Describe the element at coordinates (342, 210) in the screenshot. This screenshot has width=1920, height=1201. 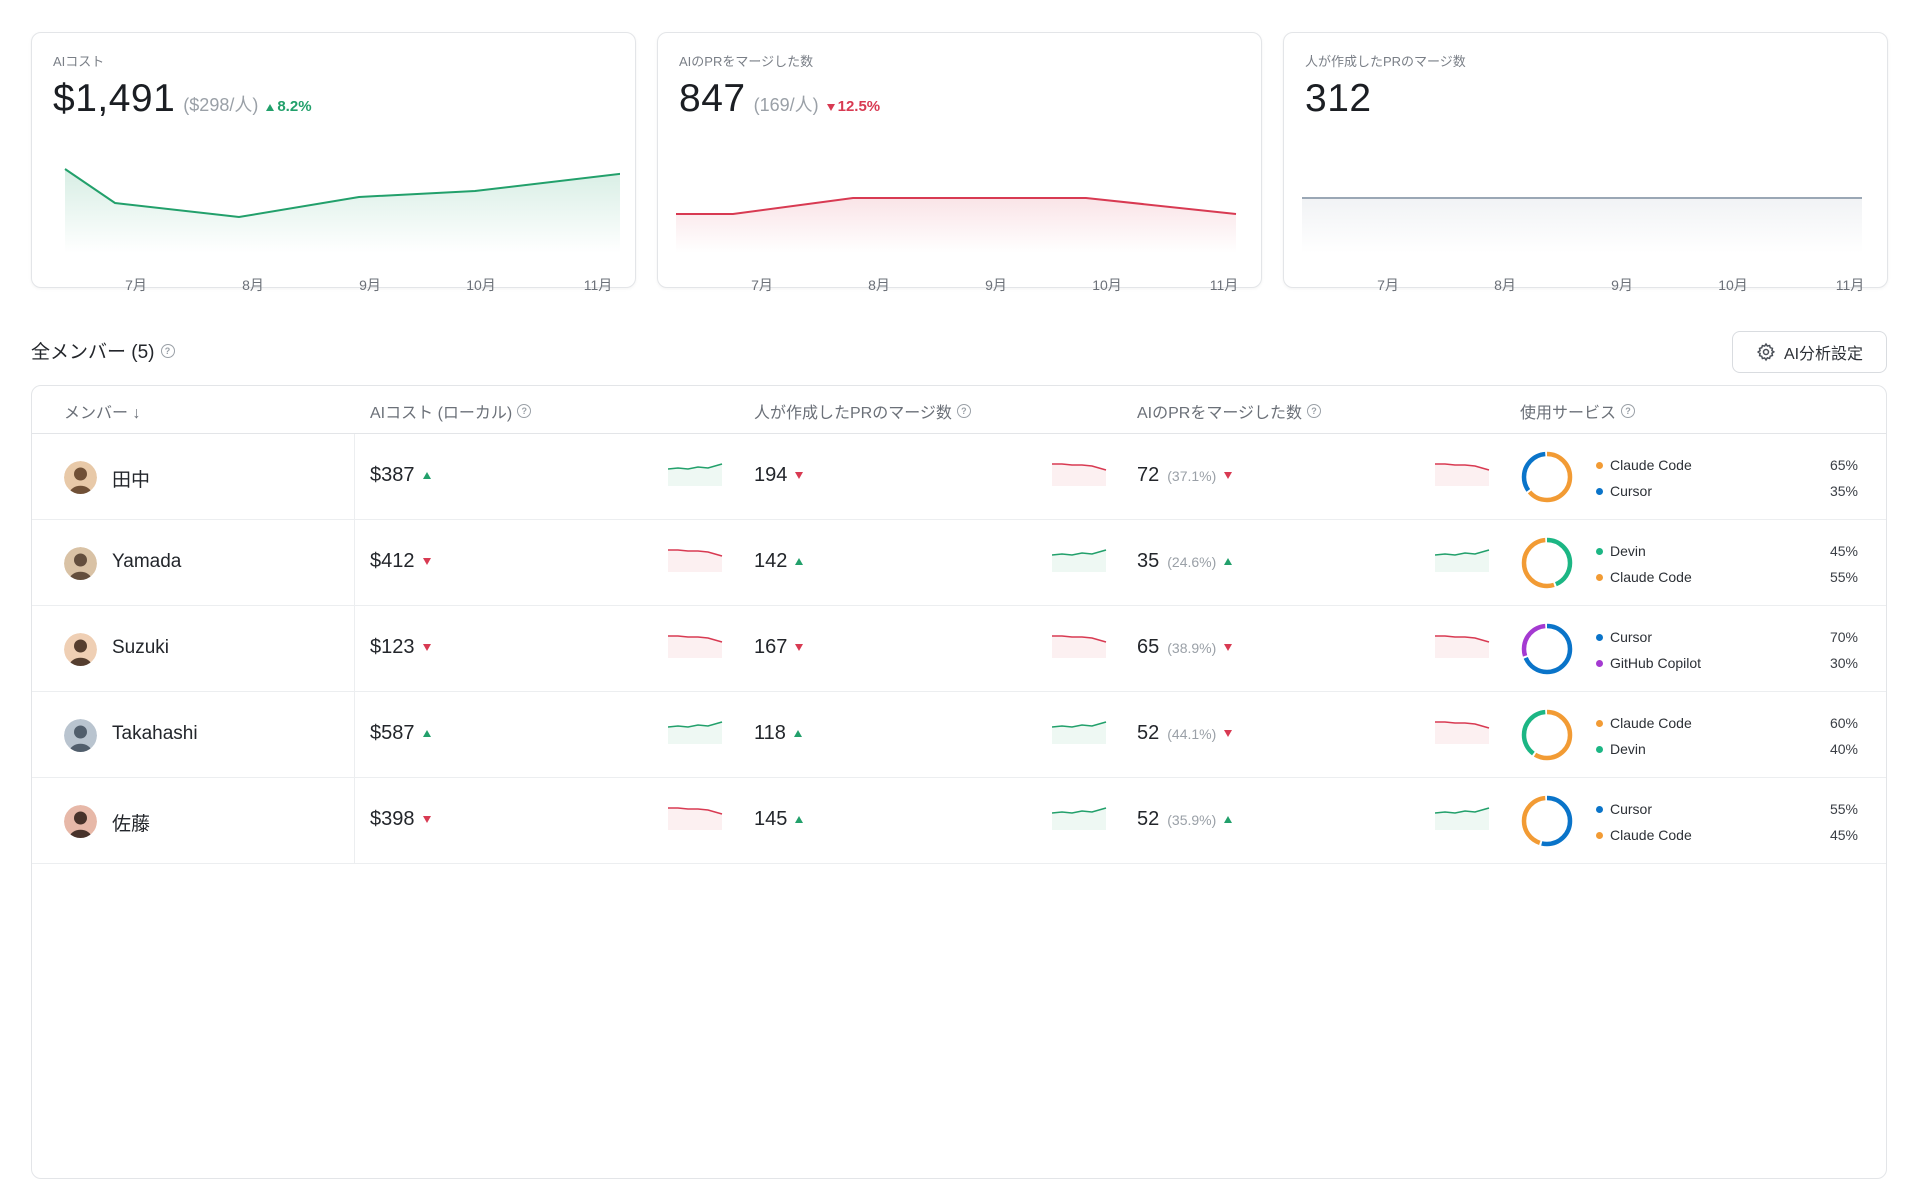
I see `trend-chart` at that location.